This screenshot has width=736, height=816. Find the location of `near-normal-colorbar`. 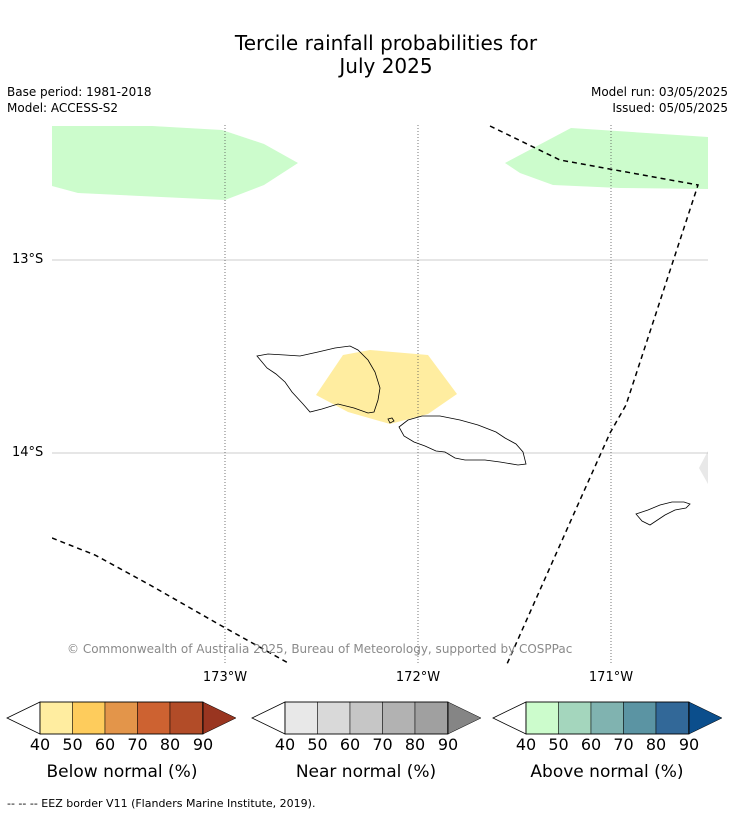

near-normal-colorbar is located at coordinates (366, 718).